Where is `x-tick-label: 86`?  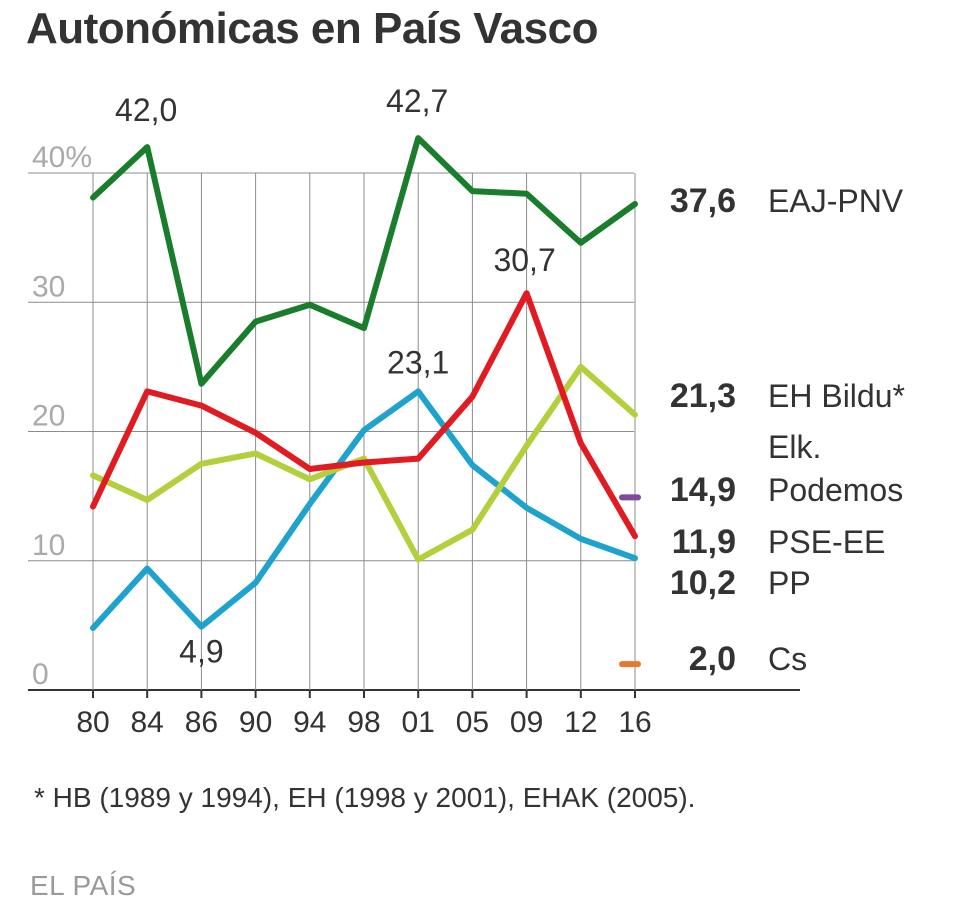 x-tick-label: 86 is located at coordinates (201, 722).